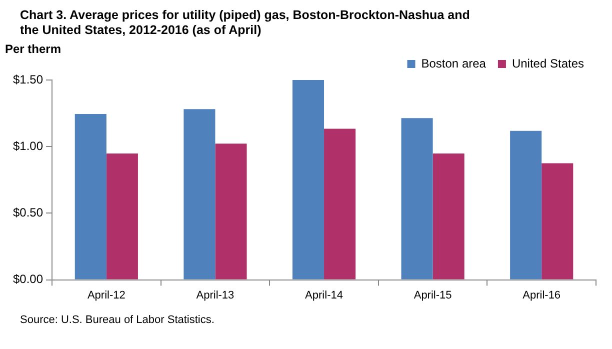 The width and height of the screenshot is (612, 349). Describe the element at coordinates (245, 23) in the screenshot. I see `chart-title: Chart 3. Average prices for utility (piped) gas, Boston-Brockton-Nashua and the United States, 2012-2016 (as of April)` at that location.